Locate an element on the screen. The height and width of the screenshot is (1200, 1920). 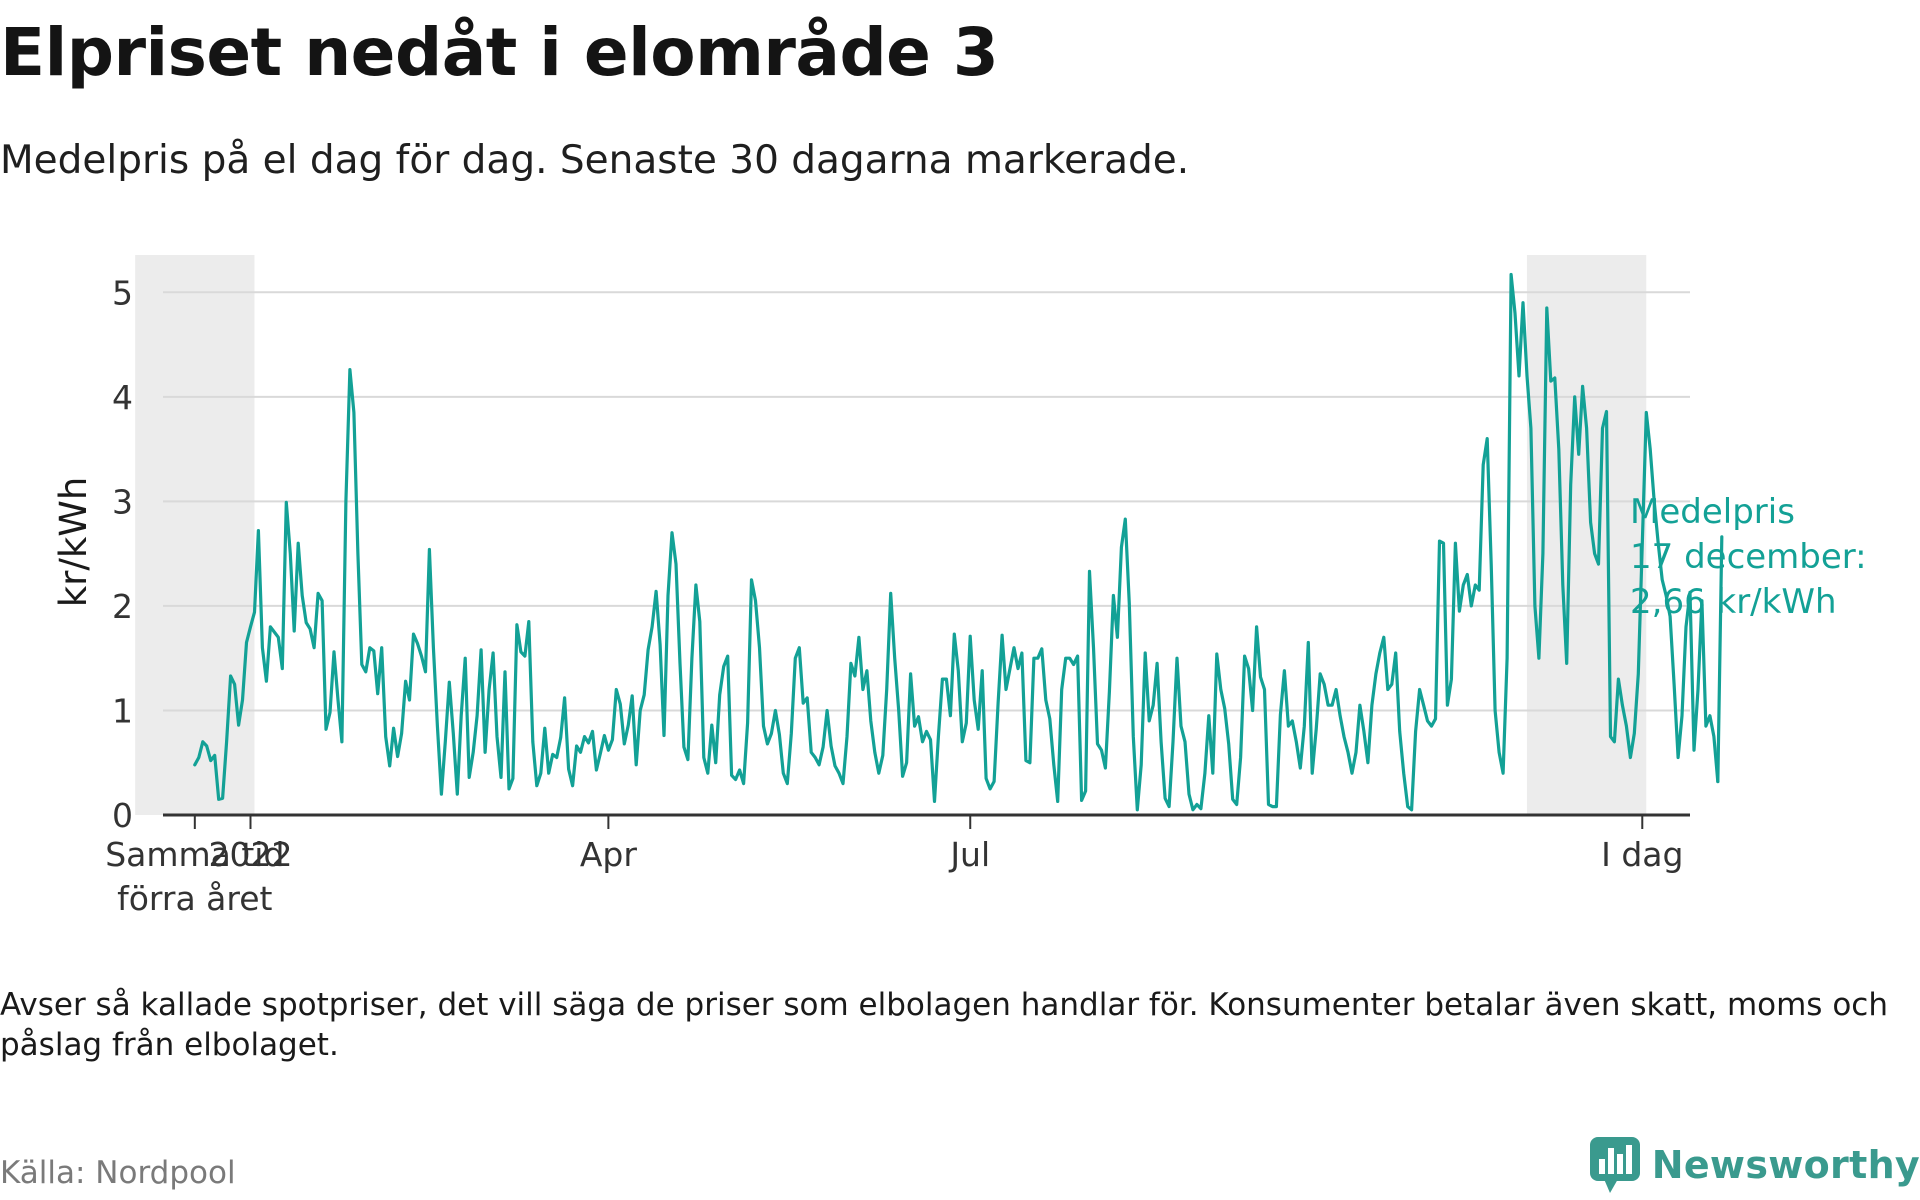
x-tick-label: I dag is located at coordinates (1642, 854).